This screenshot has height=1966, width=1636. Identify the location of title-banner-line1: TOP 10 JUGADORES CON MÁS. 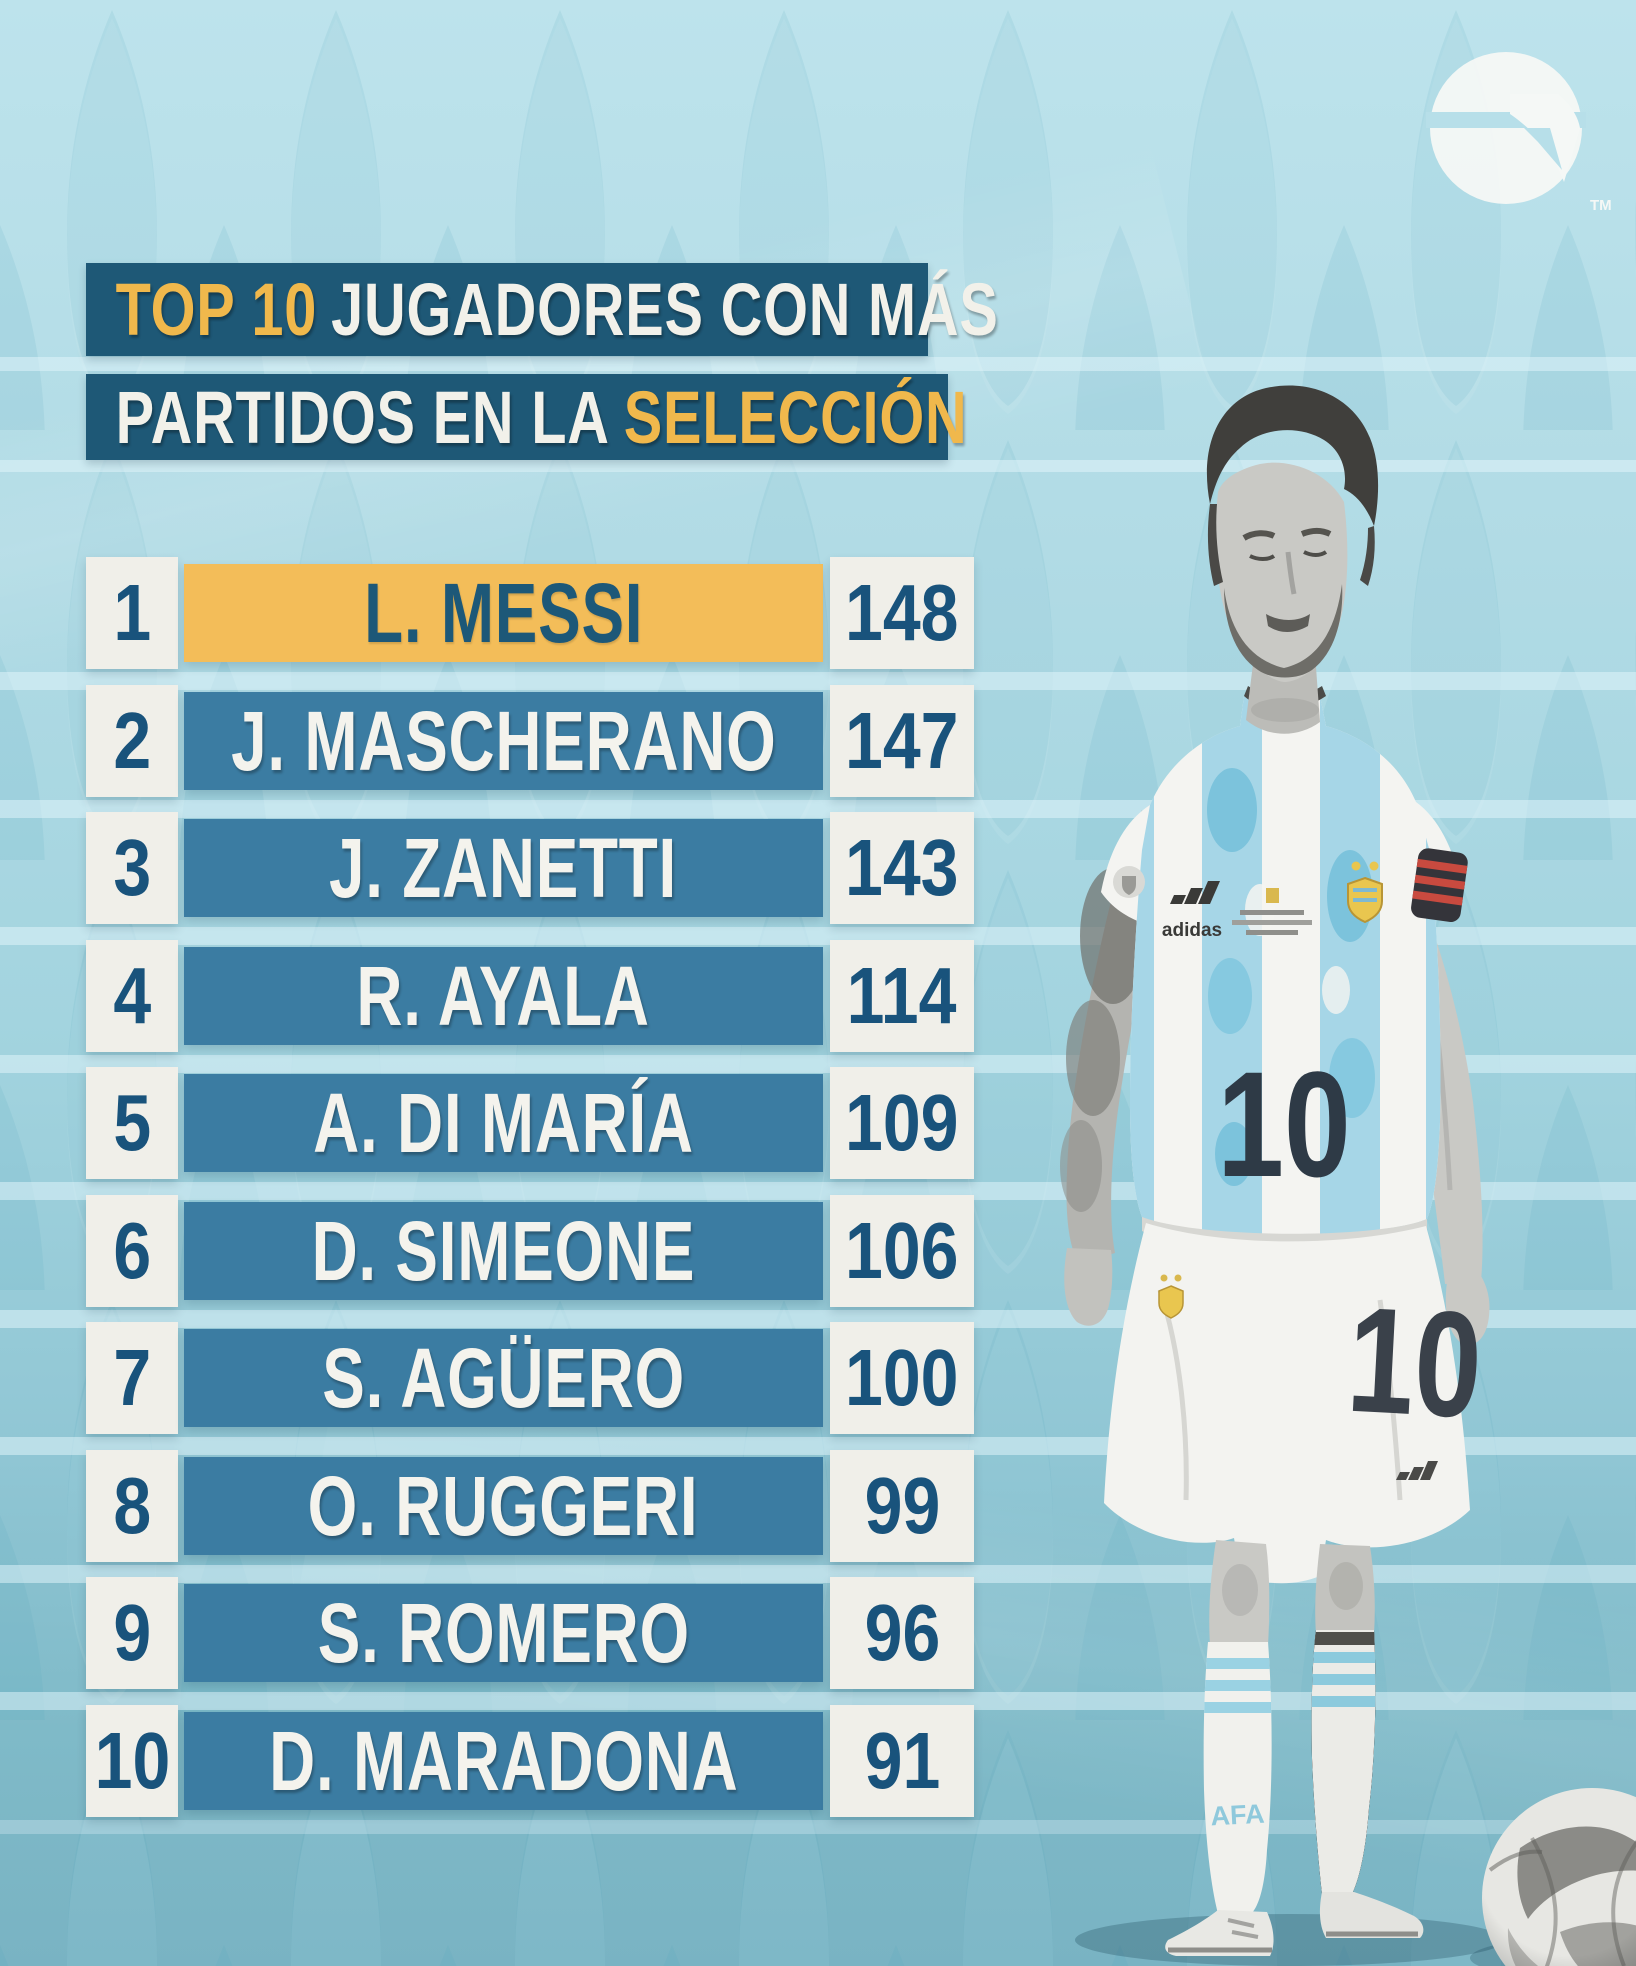
(542, 309).